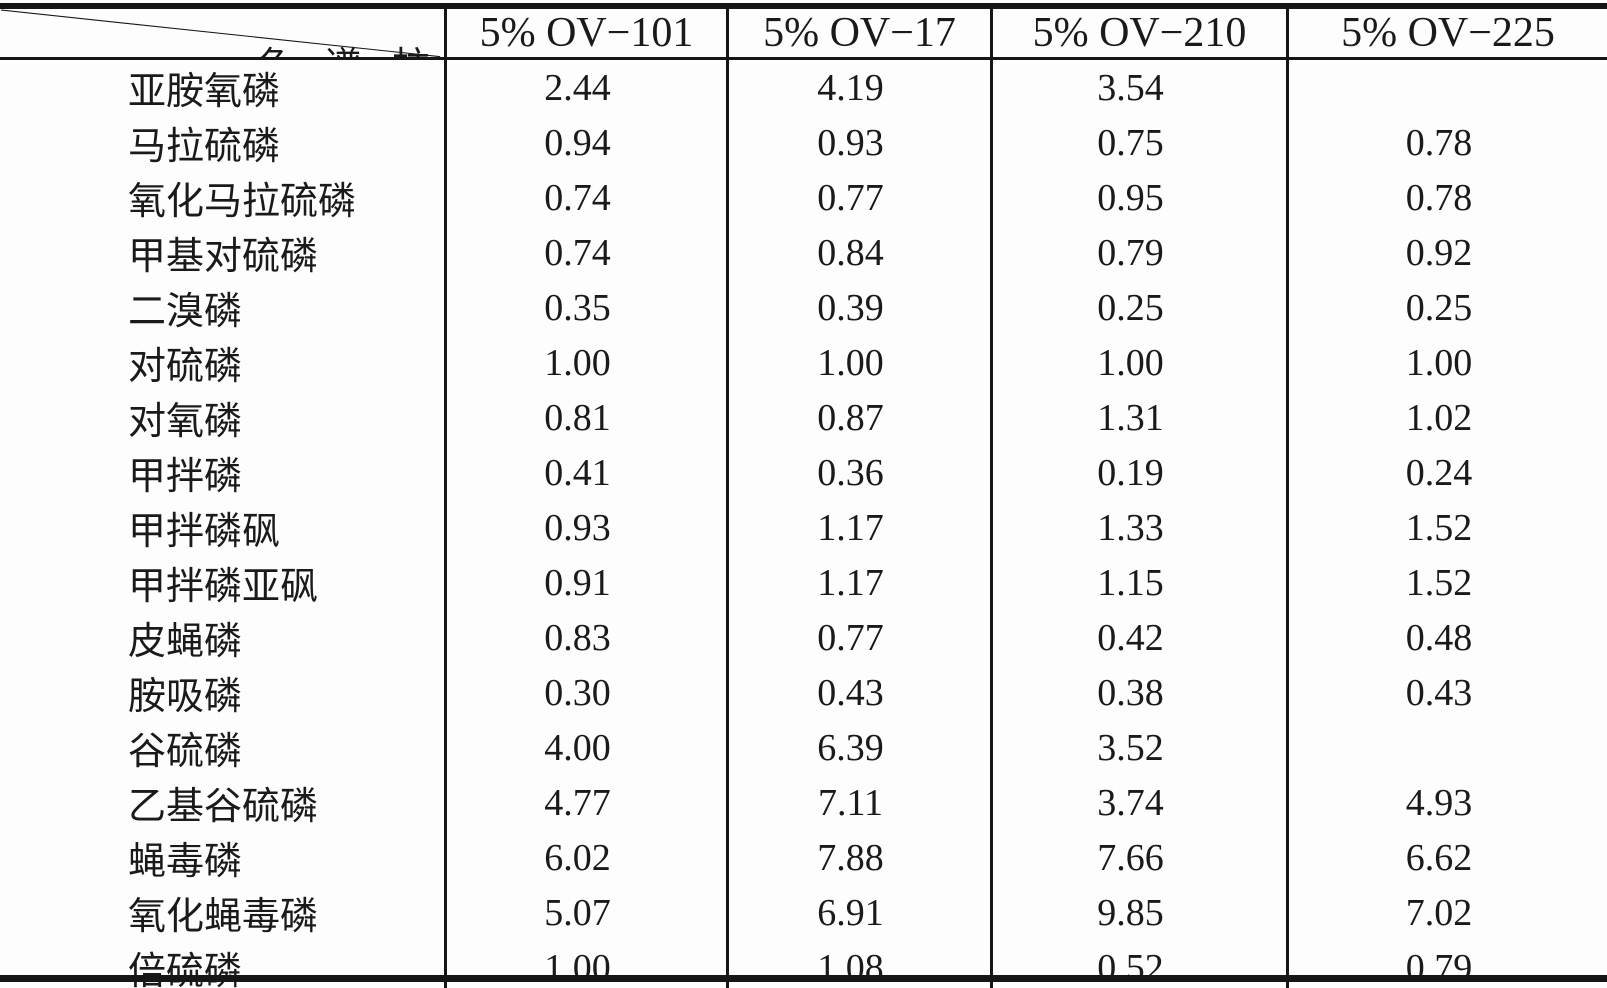 The image size is (1607, 988). I want to click on value-ov210-cell: 0.79, so click(1138, 252).